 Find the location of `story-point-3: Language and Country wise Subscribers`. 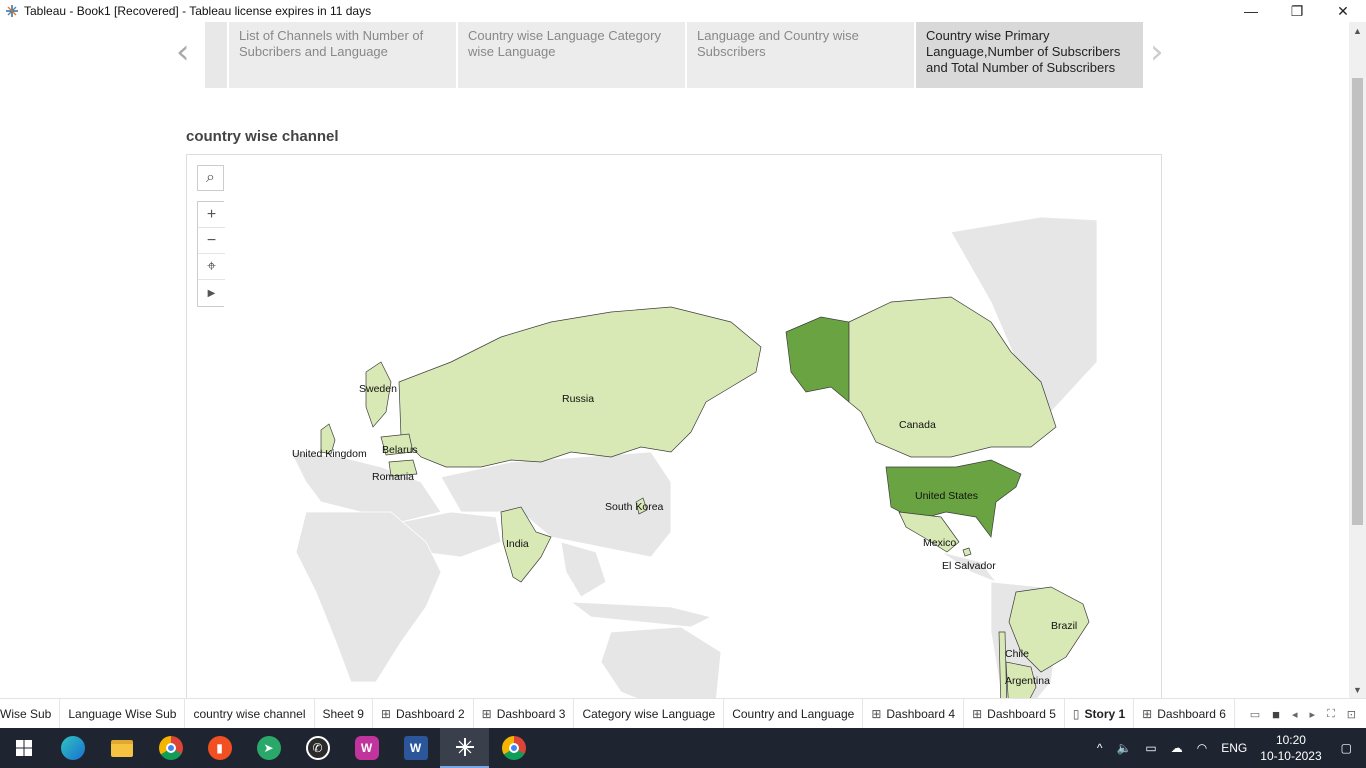

story-point-3: Language and Country wise Subscribers is located at coordinates (800, 55).